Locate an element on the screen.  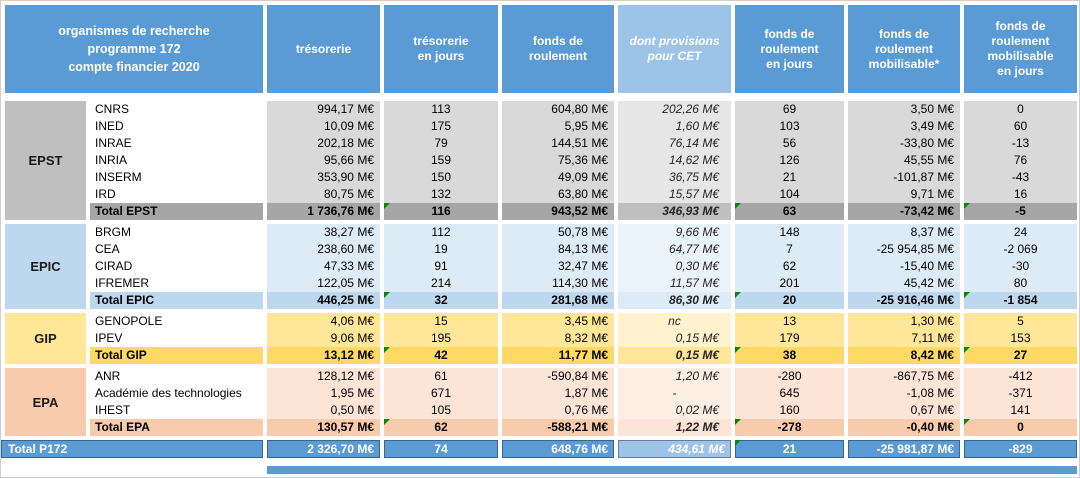
value-cell-text: 5,95 M€ is located at coordinates (586, 126).